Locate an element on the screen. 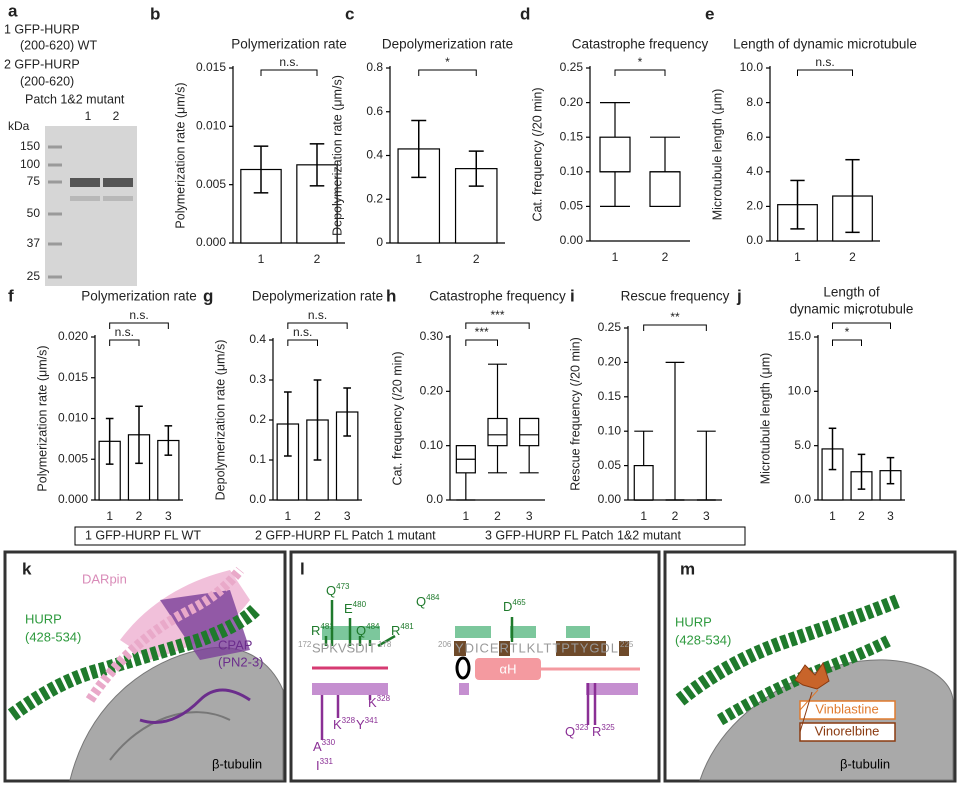 This screenshot has height=785, width=960. helix-label: αH is located at coordinates (508, 668).